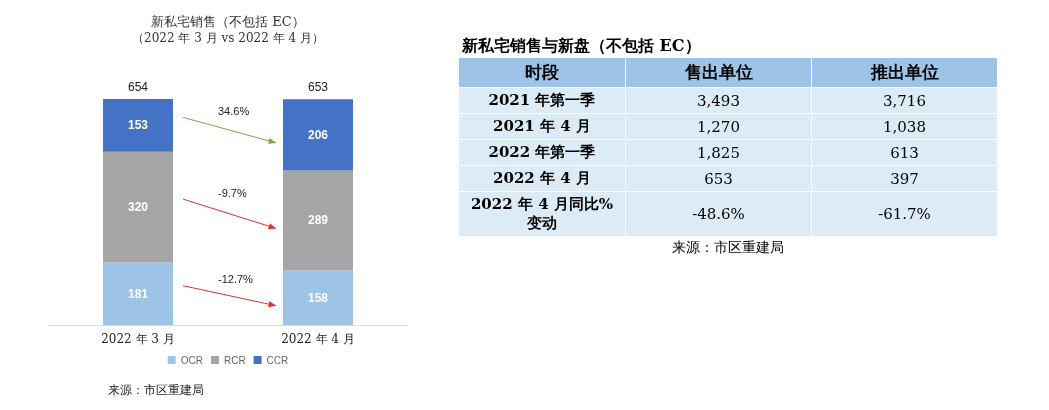 The image size is (1049, 410). I want to click on chart-subtitle: （2022 年 3 月 vs 2022 年 4 月）, so click(228, 38).